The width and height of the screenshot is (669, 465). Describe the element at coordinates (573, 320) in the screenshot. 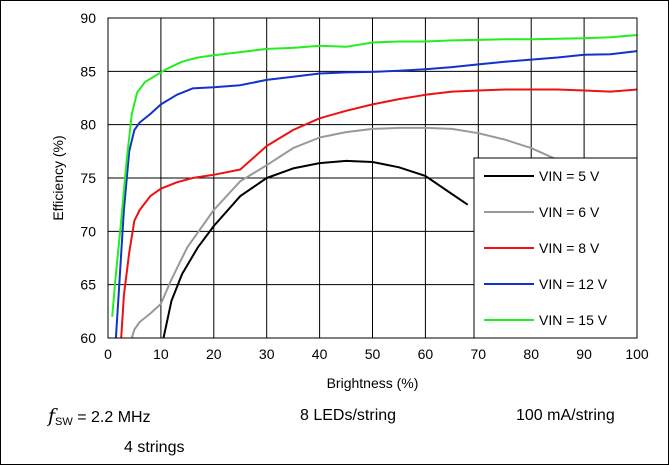

I see `legend-label-5: VIN = 15 V` at that location.